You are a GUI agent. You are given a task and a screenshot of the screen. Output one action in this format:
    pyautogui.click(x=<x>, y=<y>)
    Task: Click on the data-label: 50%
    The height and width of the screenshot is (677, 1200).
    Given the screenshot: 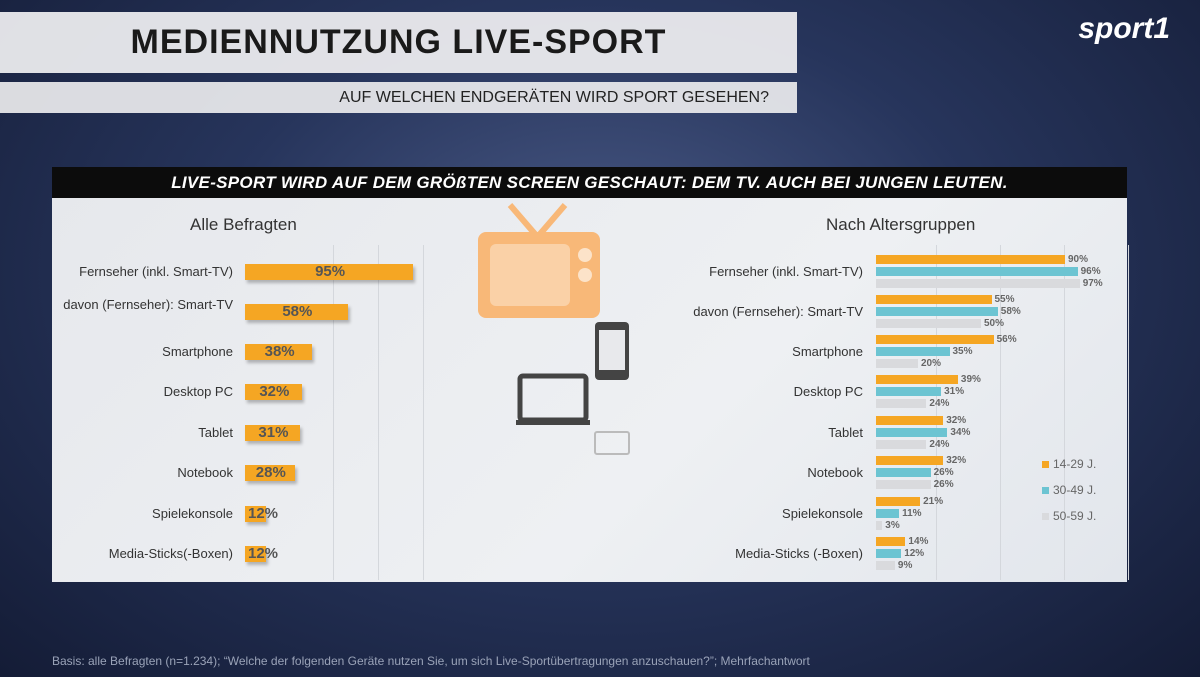 What is the action you would take?
    pyautogui.click(x=994, y=323)
    